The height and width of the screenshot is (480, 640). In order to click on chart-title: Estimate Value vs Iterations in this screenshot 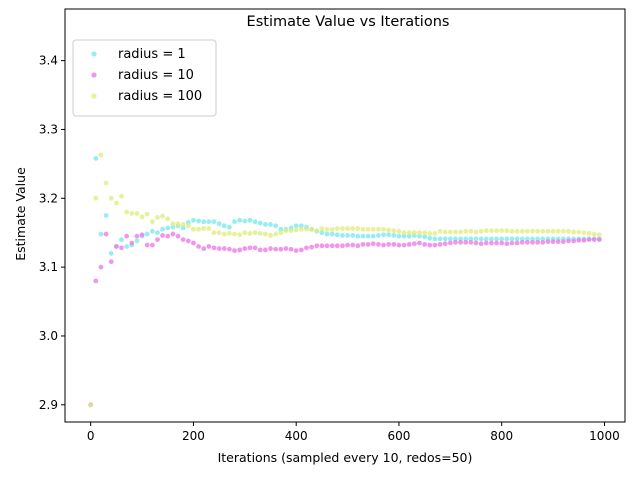, I will do `click(348, 22)`.